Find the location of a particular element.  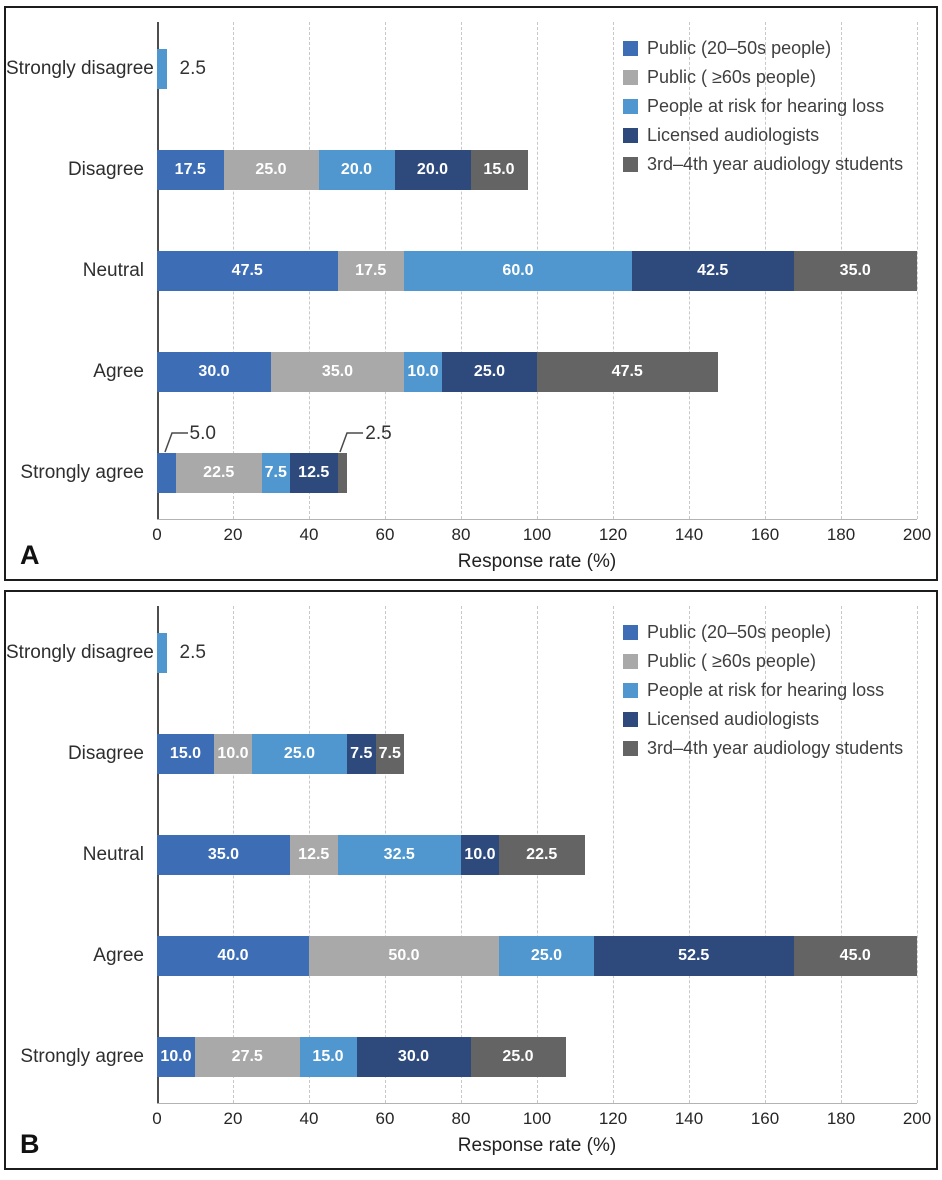

panel-letter-B: B is located at coordinates (30, 1144).